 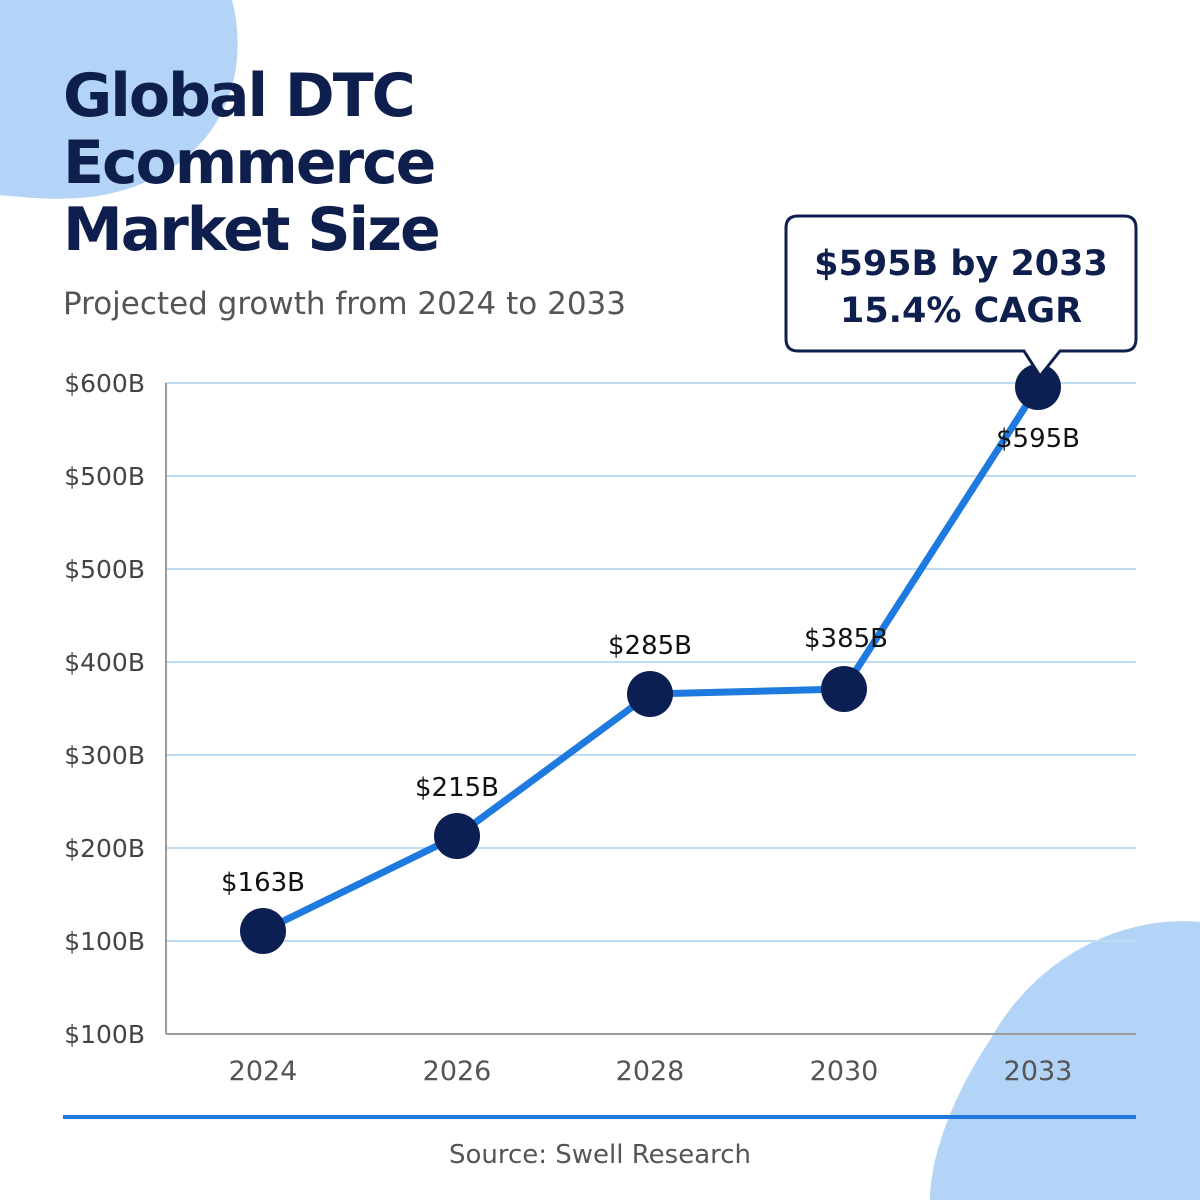 I want to click on data-point-label: $163B, so click(x=263, y=883).